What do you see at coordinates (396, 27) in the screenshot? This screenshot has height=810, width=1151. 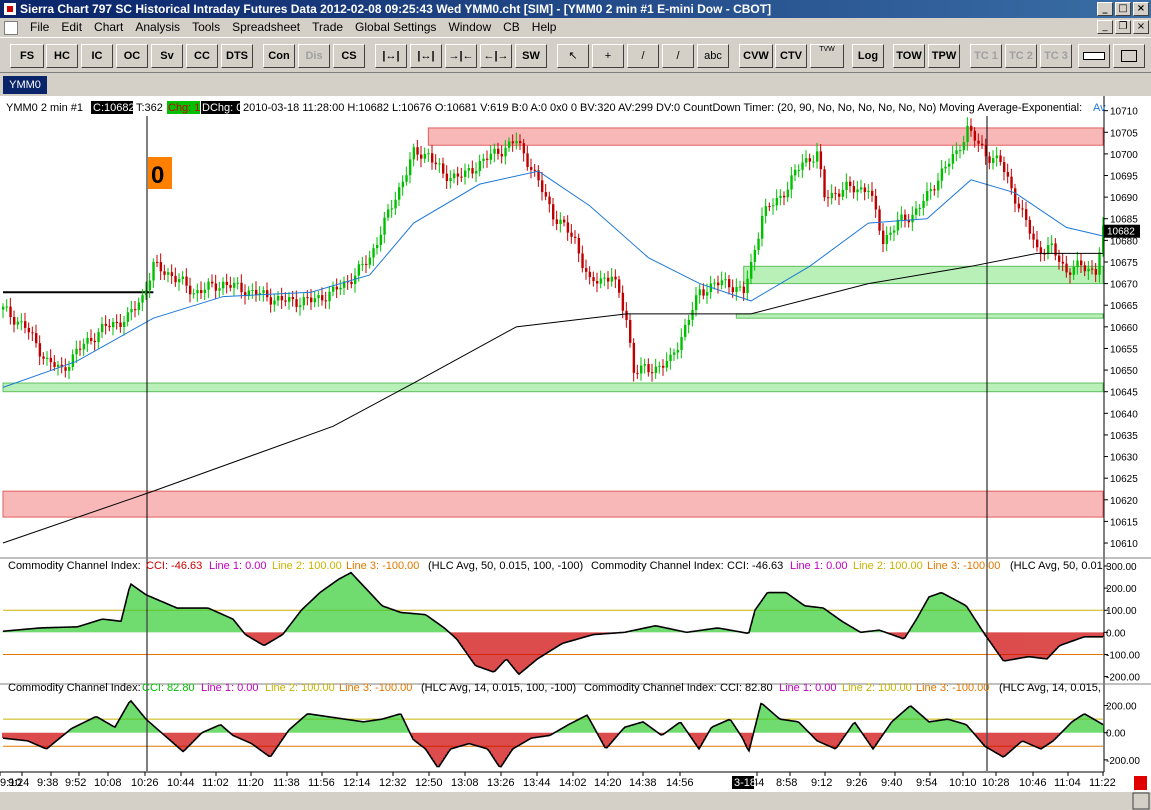 I see `menu-global-settings: Global Settings` at bounding box center [396, 27].